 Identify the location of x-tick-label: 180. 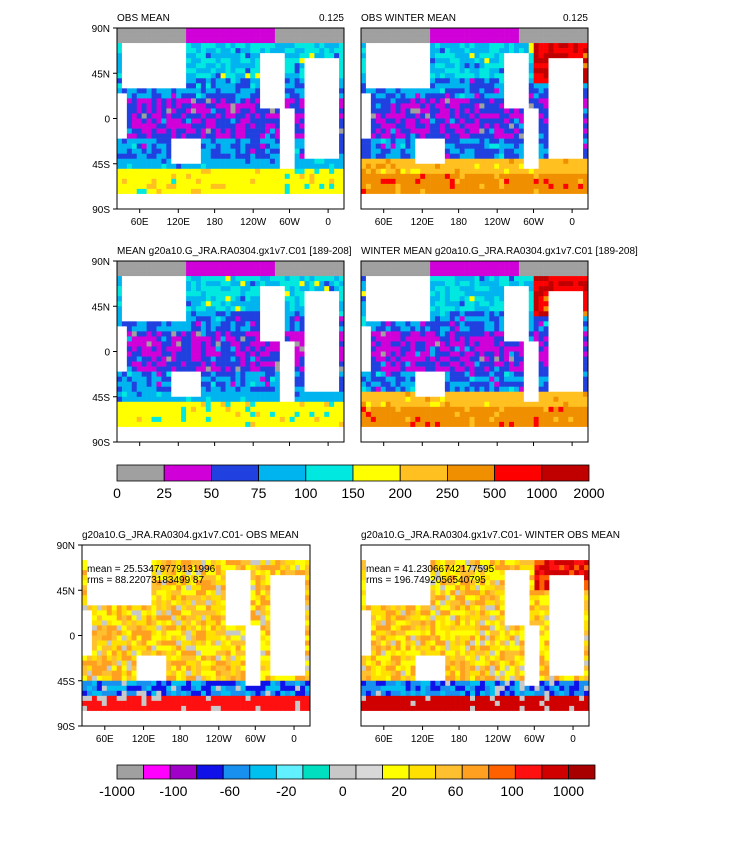
(214, 222).